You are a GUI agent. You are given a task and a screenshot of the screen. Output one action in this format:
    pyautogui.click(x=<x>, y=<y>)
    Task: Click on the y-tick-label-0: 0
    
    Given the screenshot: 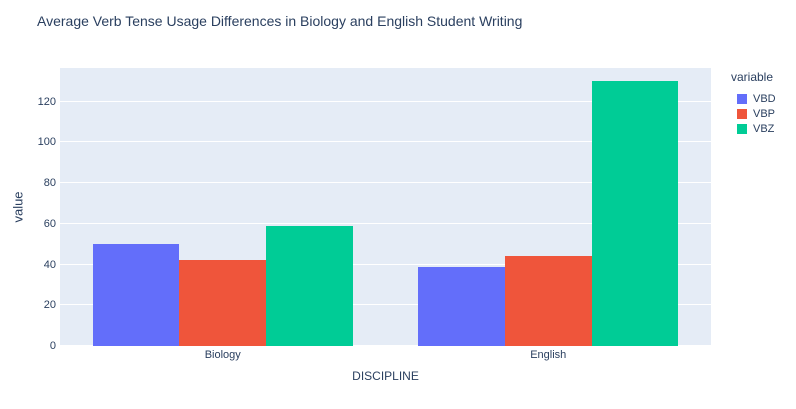 What is the action you would take?
    pyautogui.click(x=52, y=346)
    